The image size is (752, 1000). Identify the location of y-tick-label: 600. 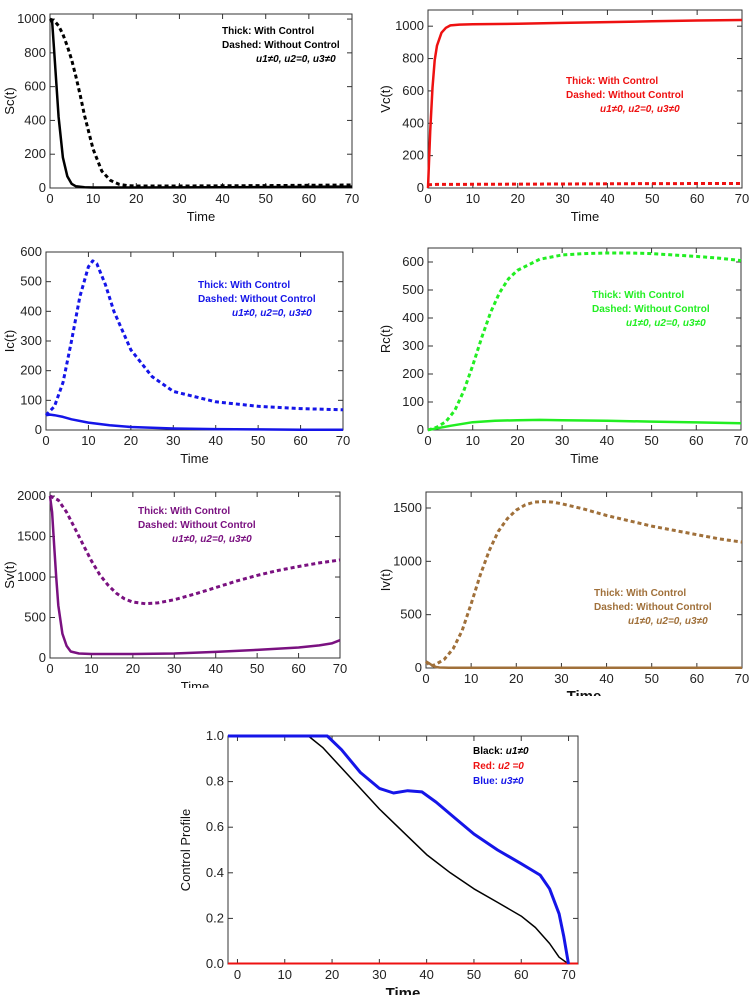
(413, 261).